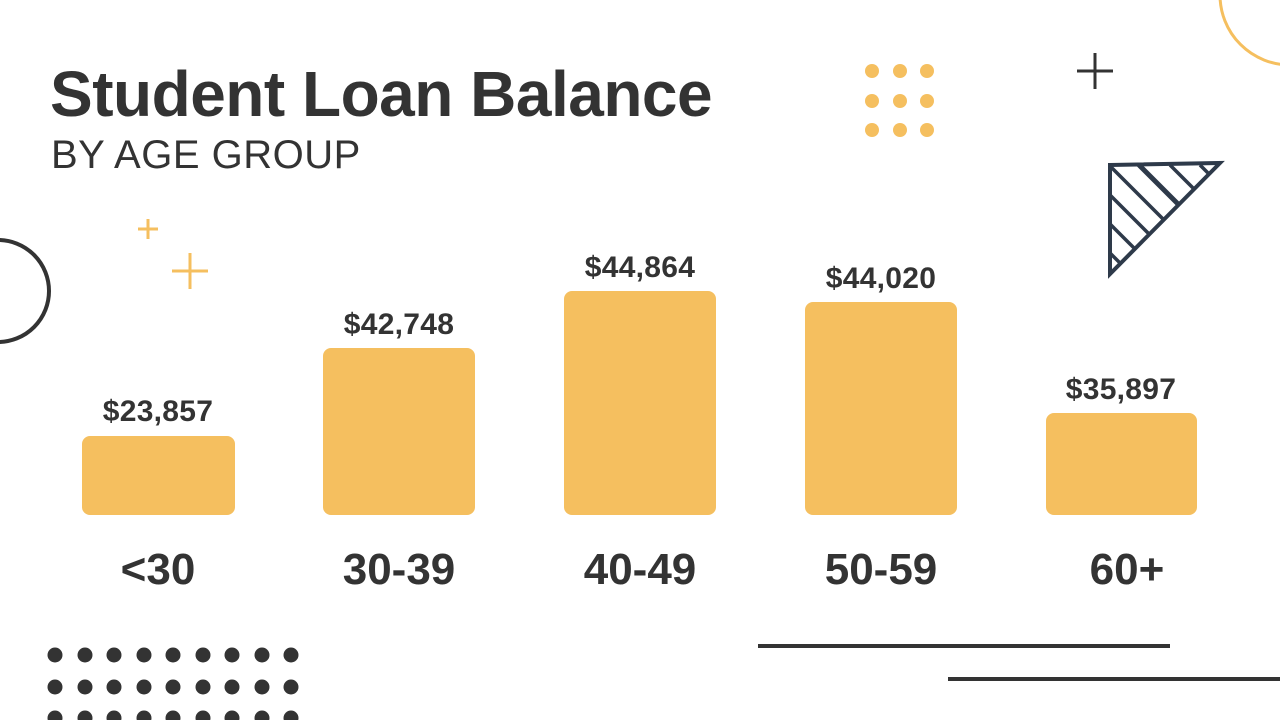  What do you see at coordinates (1249, 33) in the screenshot?
I see `decorative-circle-yellow` at bounding box center [1249, 33].